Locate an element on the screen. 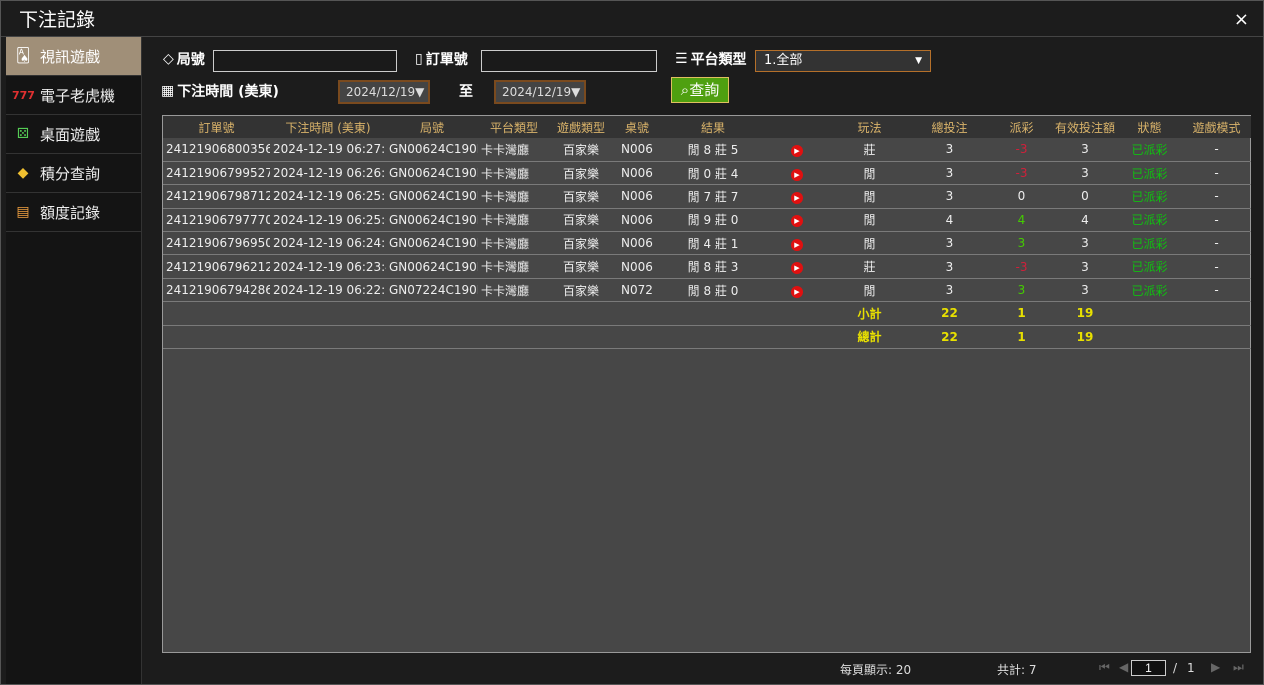  time-label: ▦ 下注時間 (美東) is located at coordinates (220, 91).